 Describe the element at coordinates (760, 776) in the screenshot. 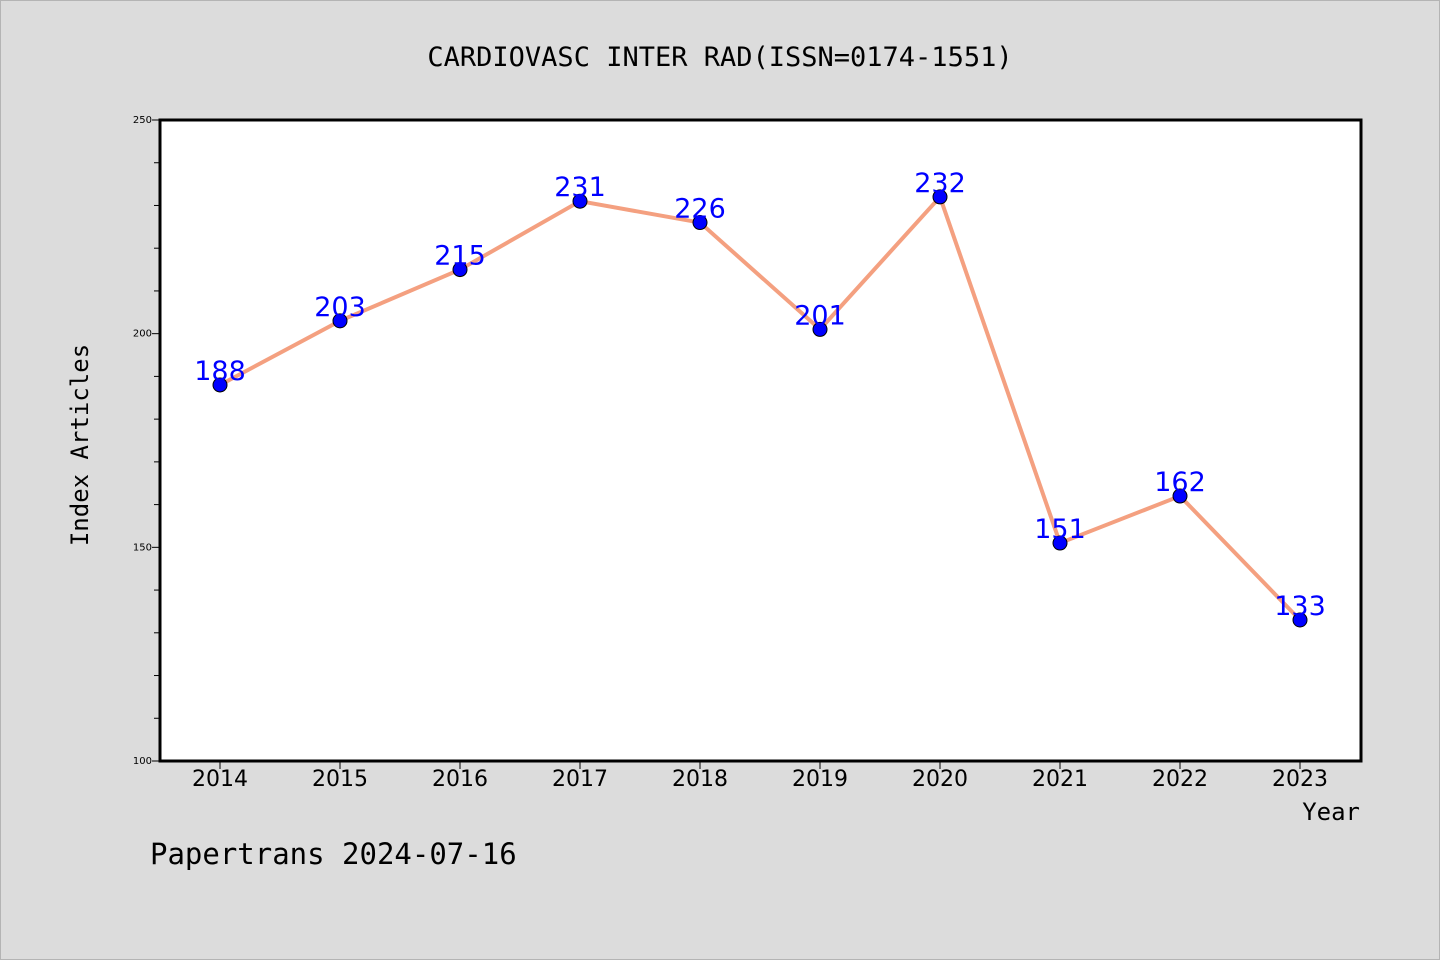

I see `x-axis: 2014 2015 2016 2017 2018 2019 2020 2021 2022 2023` at that location.